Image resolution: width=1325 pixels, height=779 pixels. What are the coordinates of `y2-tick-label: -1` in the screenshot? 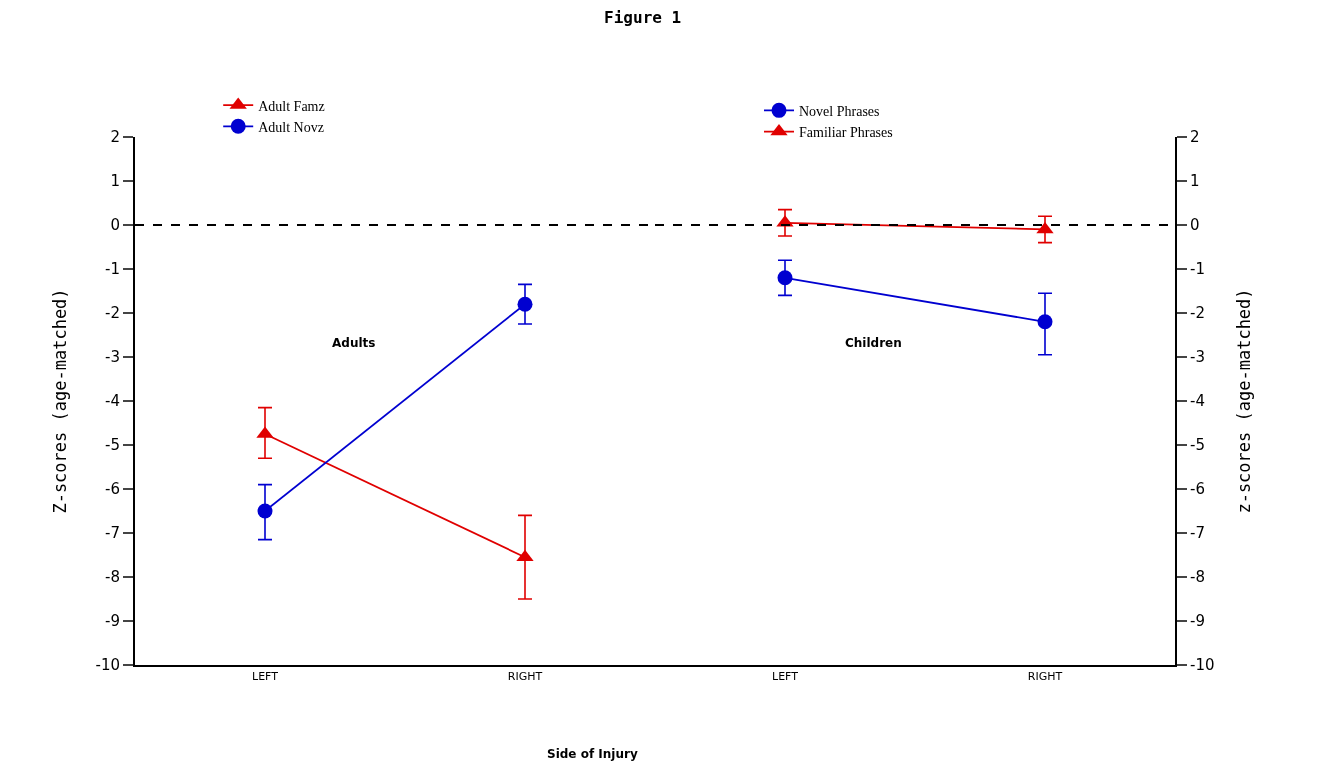 It's located at (1197, 269).